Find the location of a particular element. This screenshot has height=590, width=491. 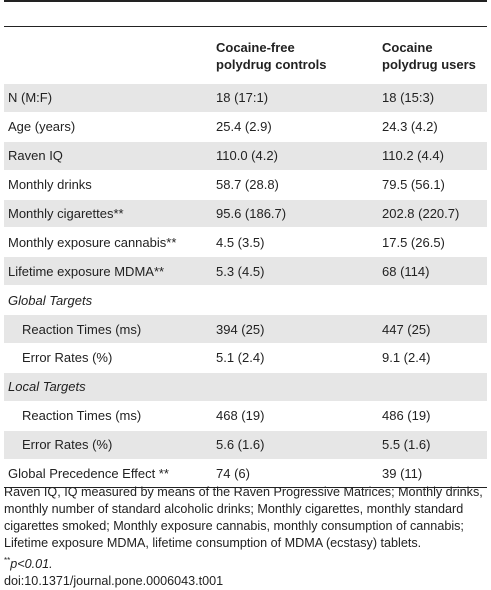

value-cell: 486 (19) is located at coordinates (406, 416).